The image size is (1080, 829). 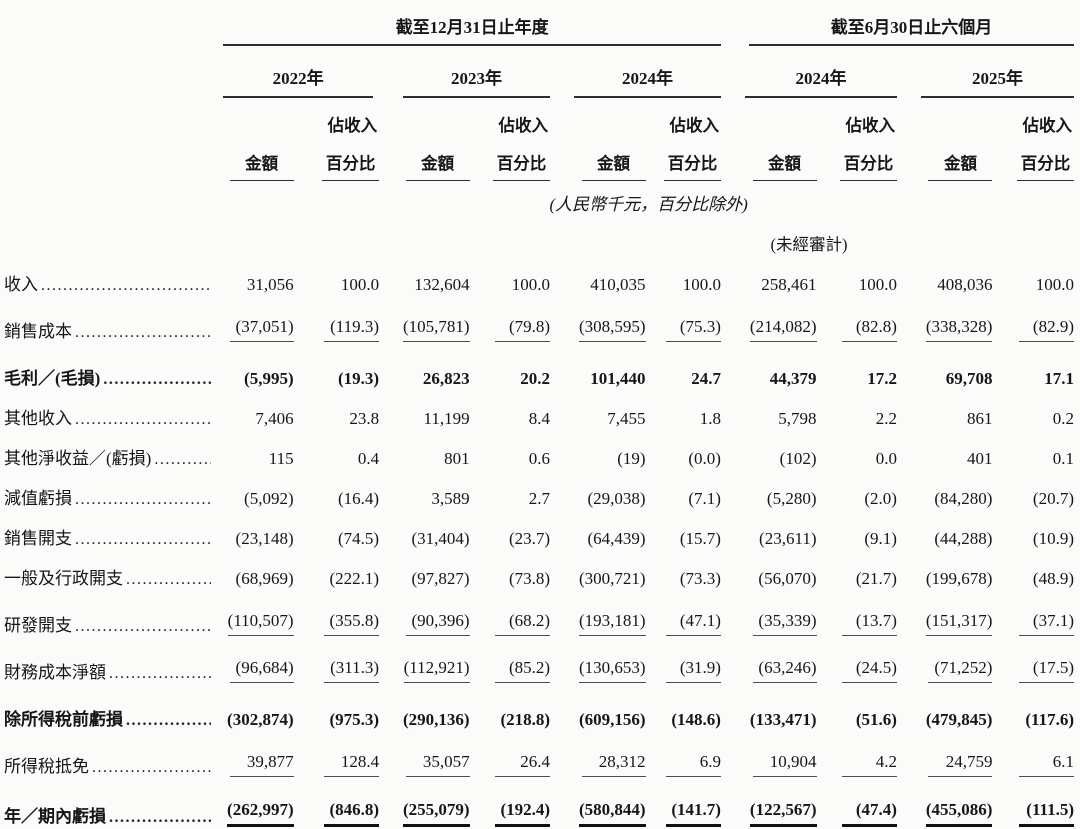 I want to click on amount-cell: 39,877, so click(x=258, y=761).